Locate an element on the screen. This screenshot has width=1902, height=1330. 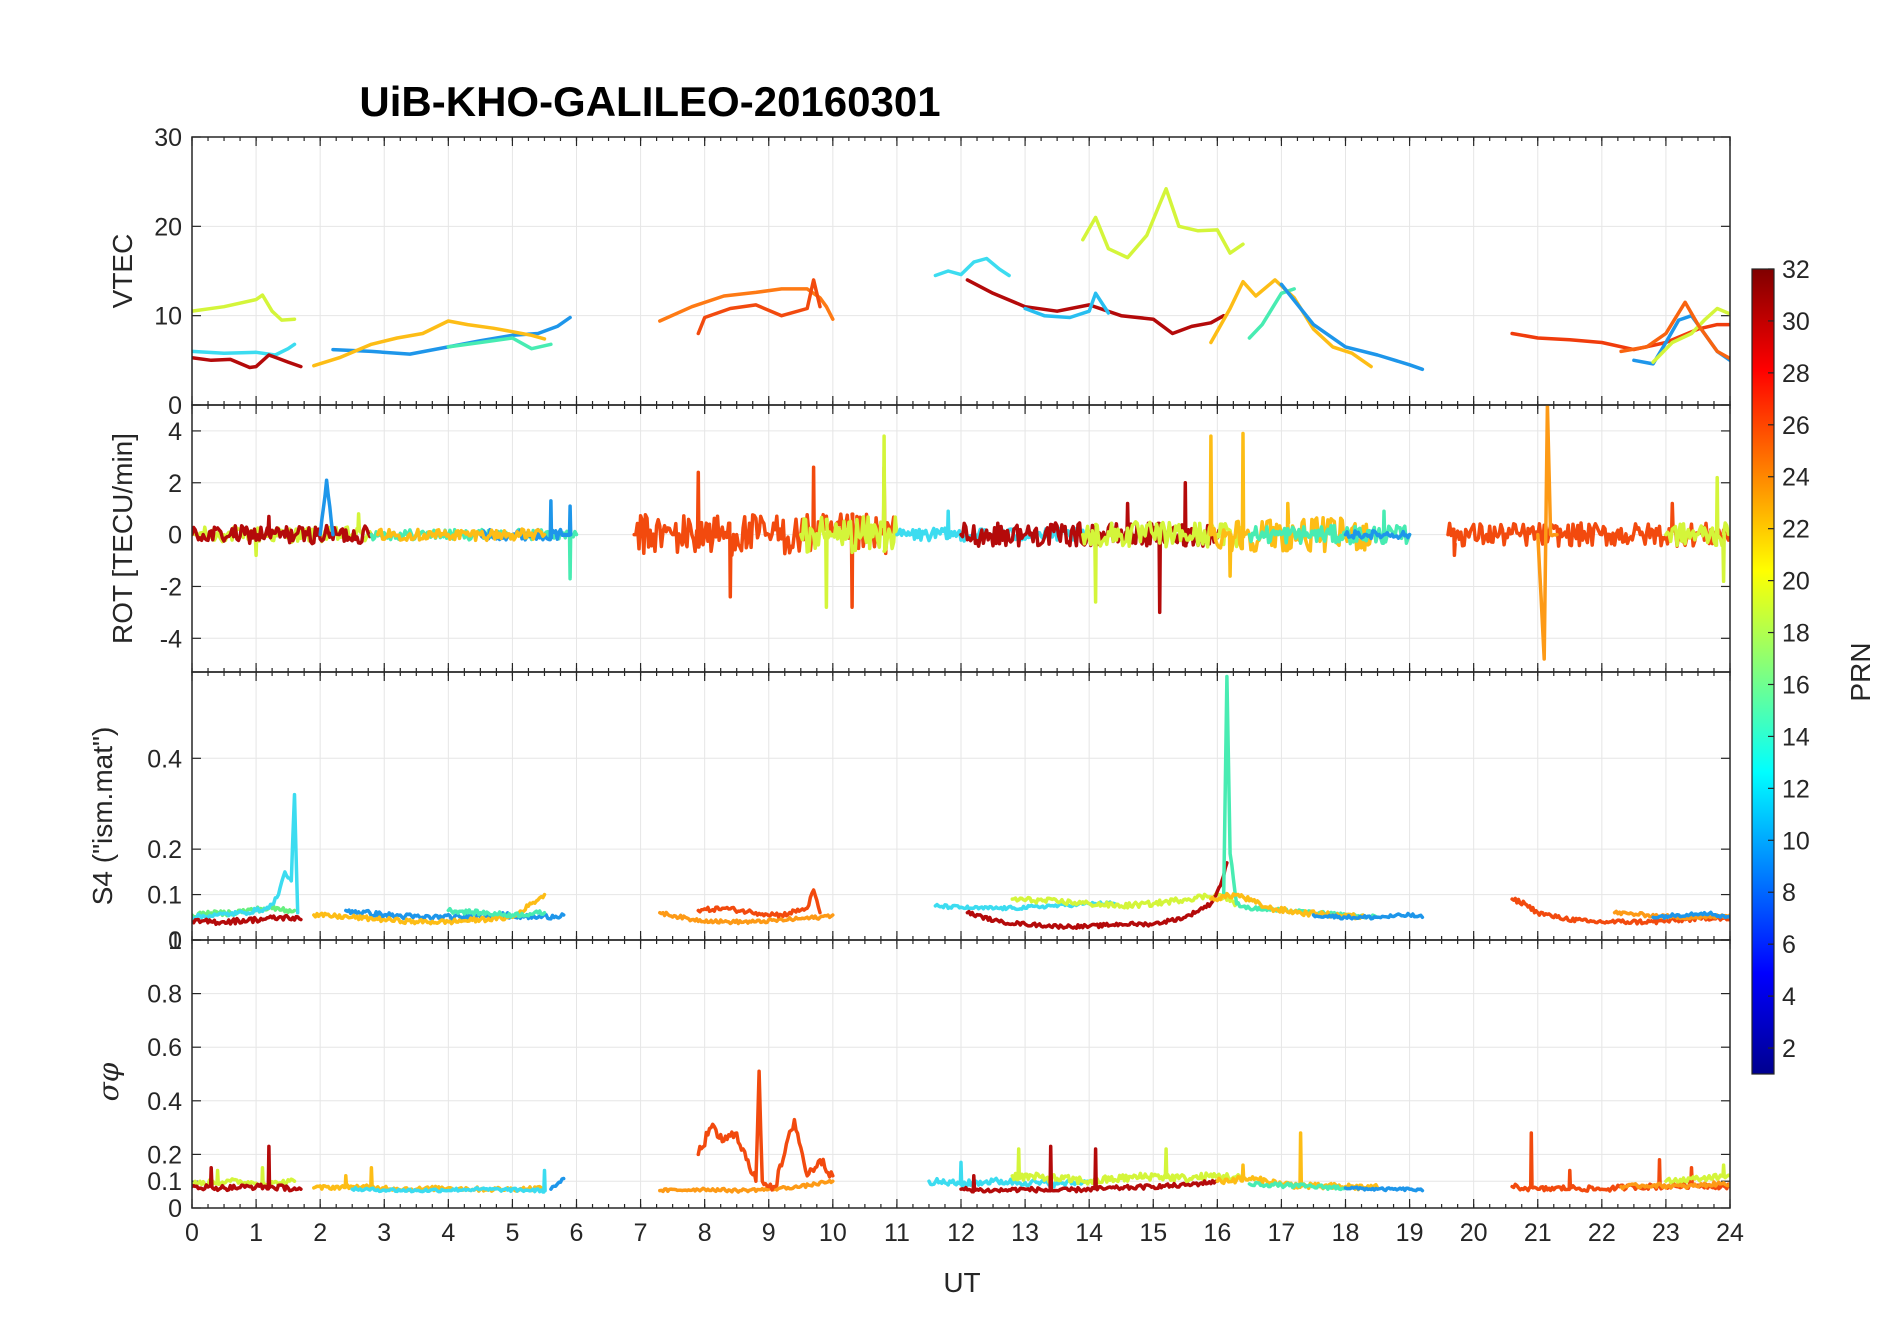
y-tick-label: -2 is located at coordinates (171, 587).